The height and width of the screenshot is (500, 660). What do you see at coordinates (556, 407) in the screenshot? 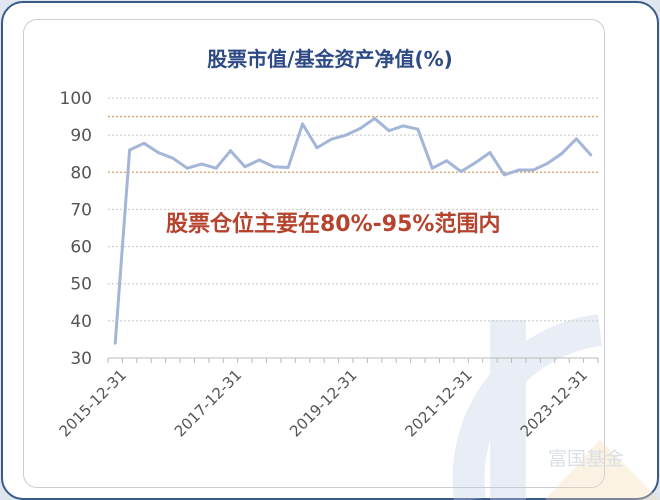
I see `watermark-logo: 富国基金` at bounding box center [556, 407].